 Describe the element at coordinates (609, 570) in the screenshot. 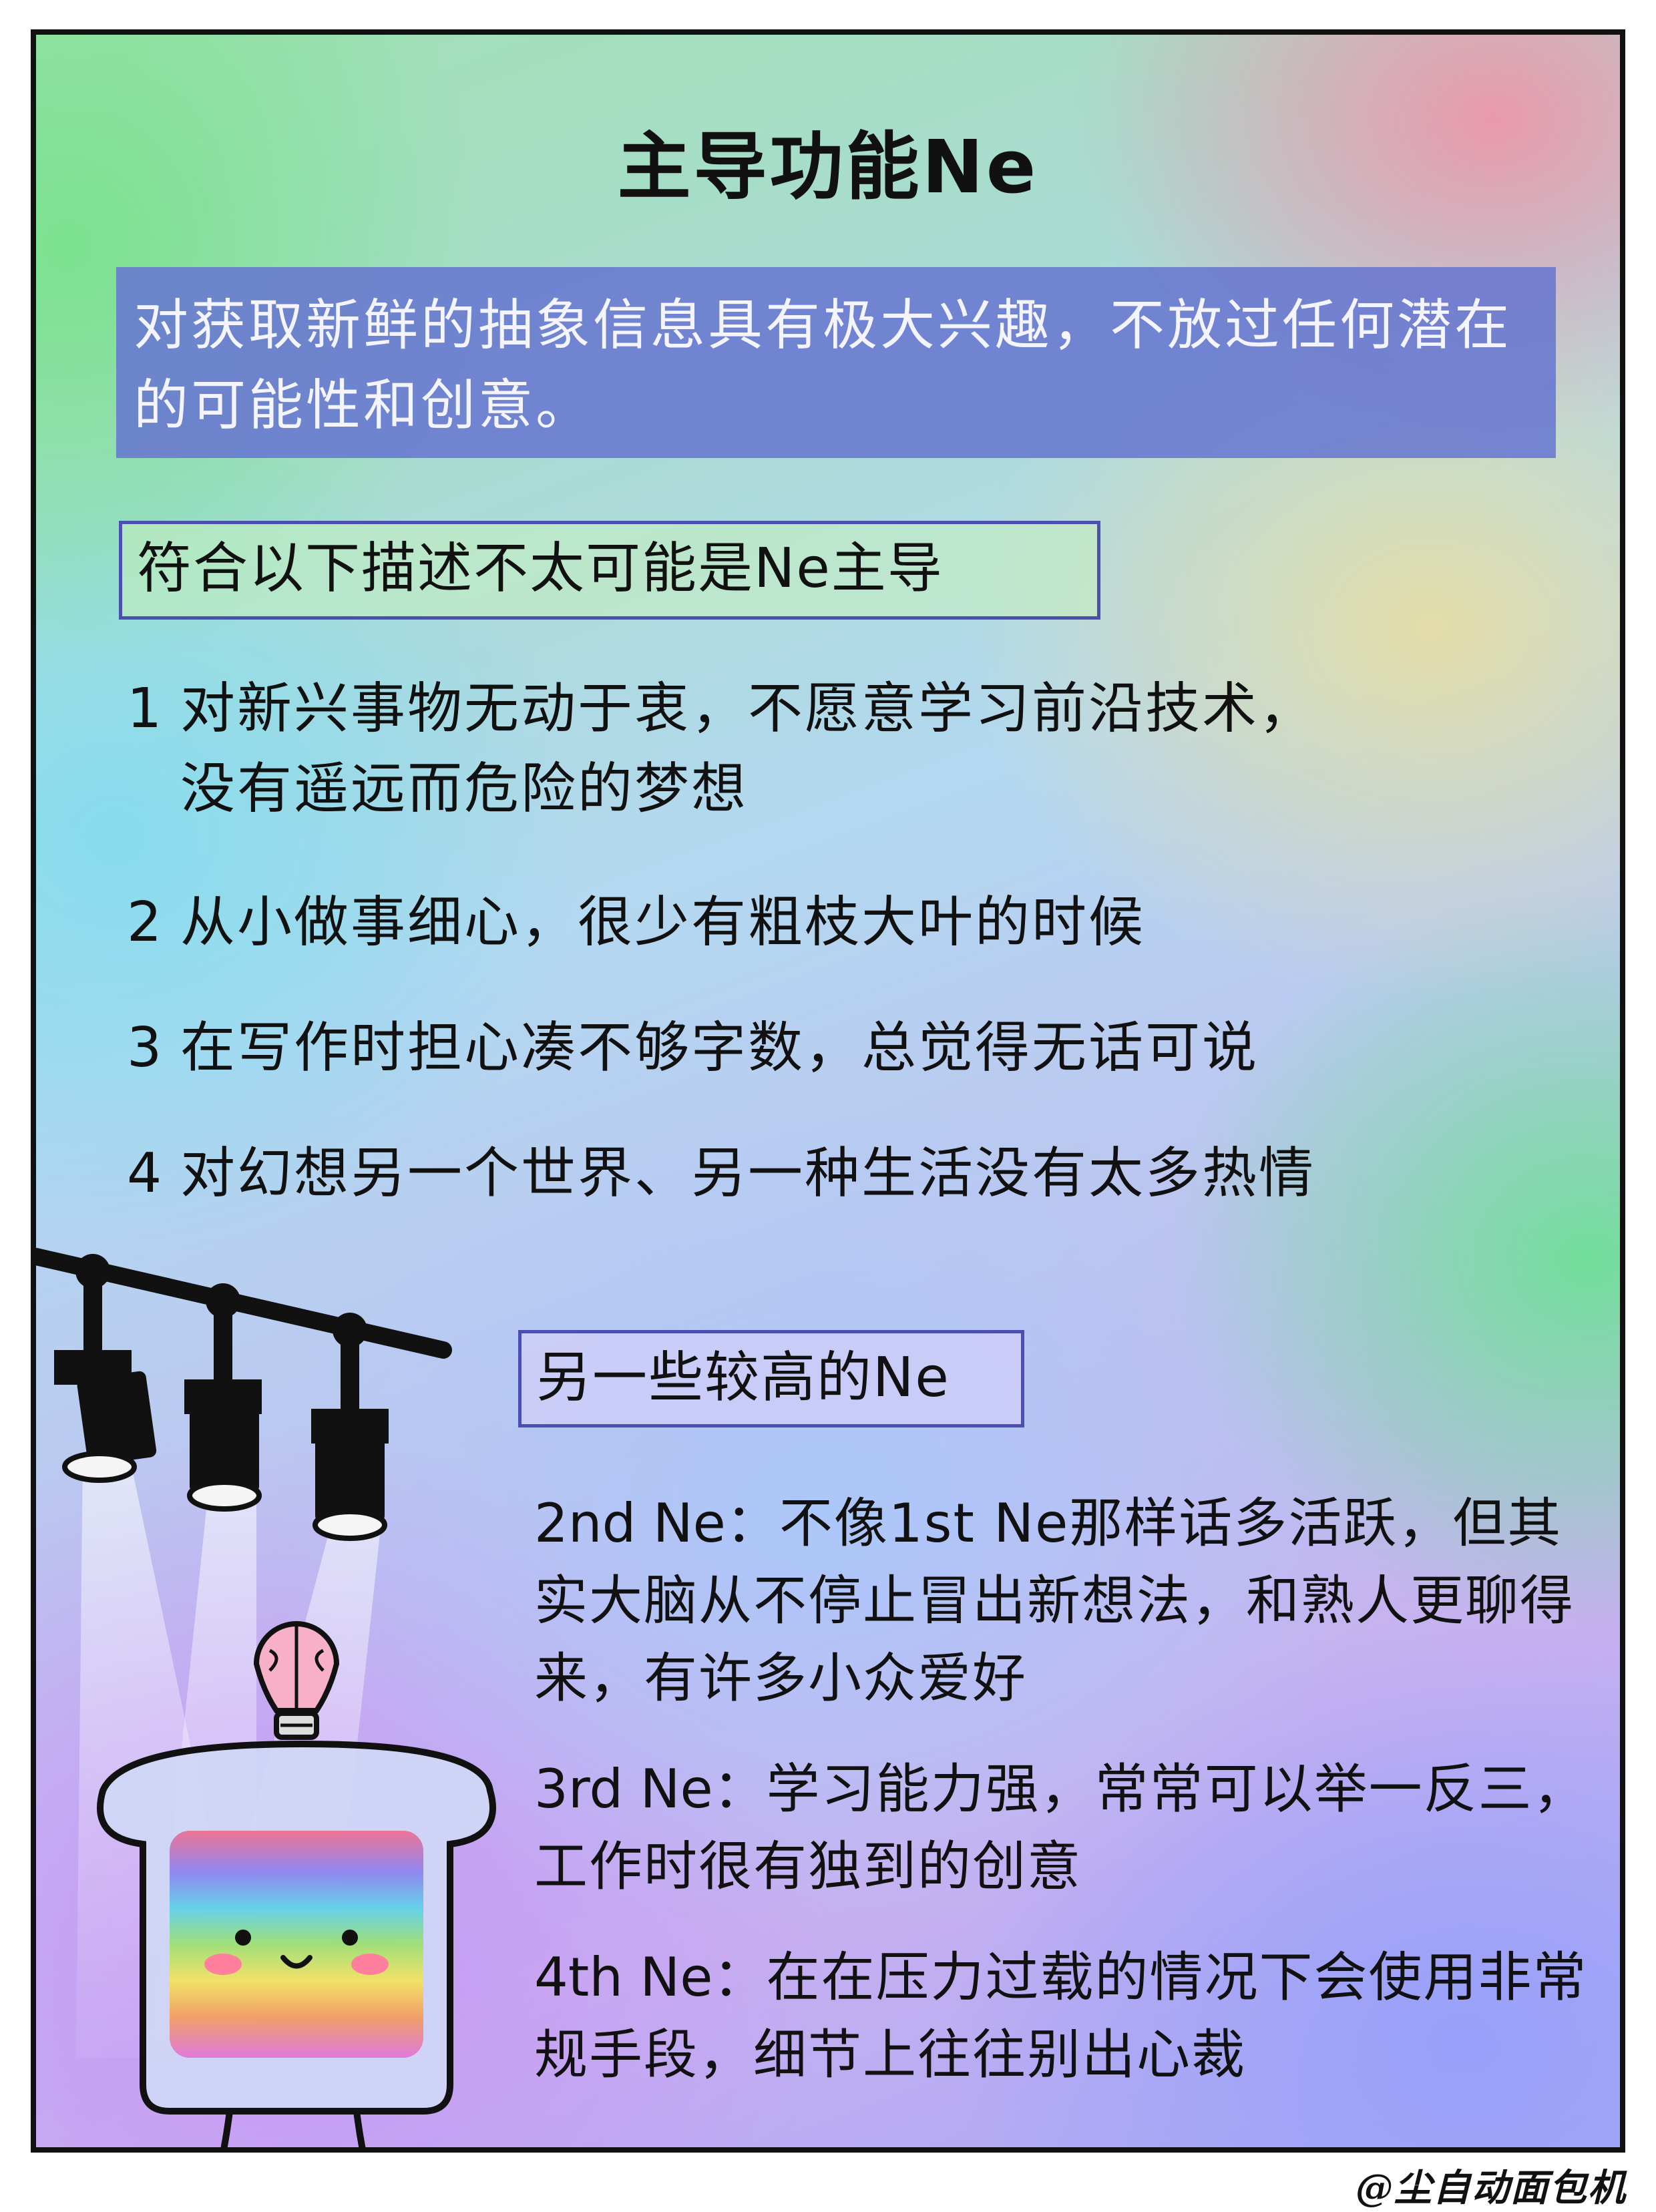

I see `unlikely-heading: 符合以下描述不太可能是Ne主导` at that location.